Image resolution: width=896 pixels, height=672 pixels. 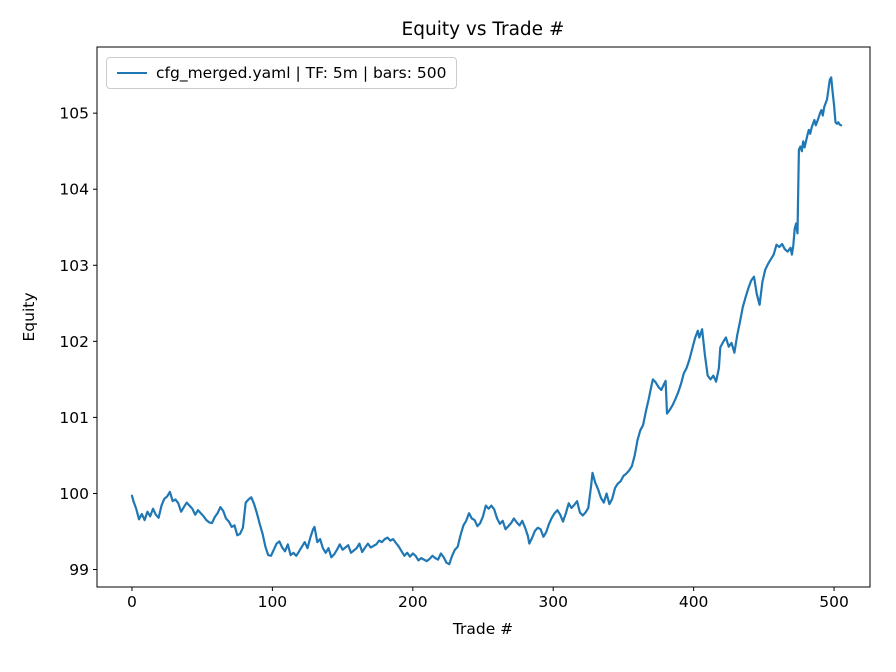 I want to click on y-tick-label: 102, so click(x=74, y=342).